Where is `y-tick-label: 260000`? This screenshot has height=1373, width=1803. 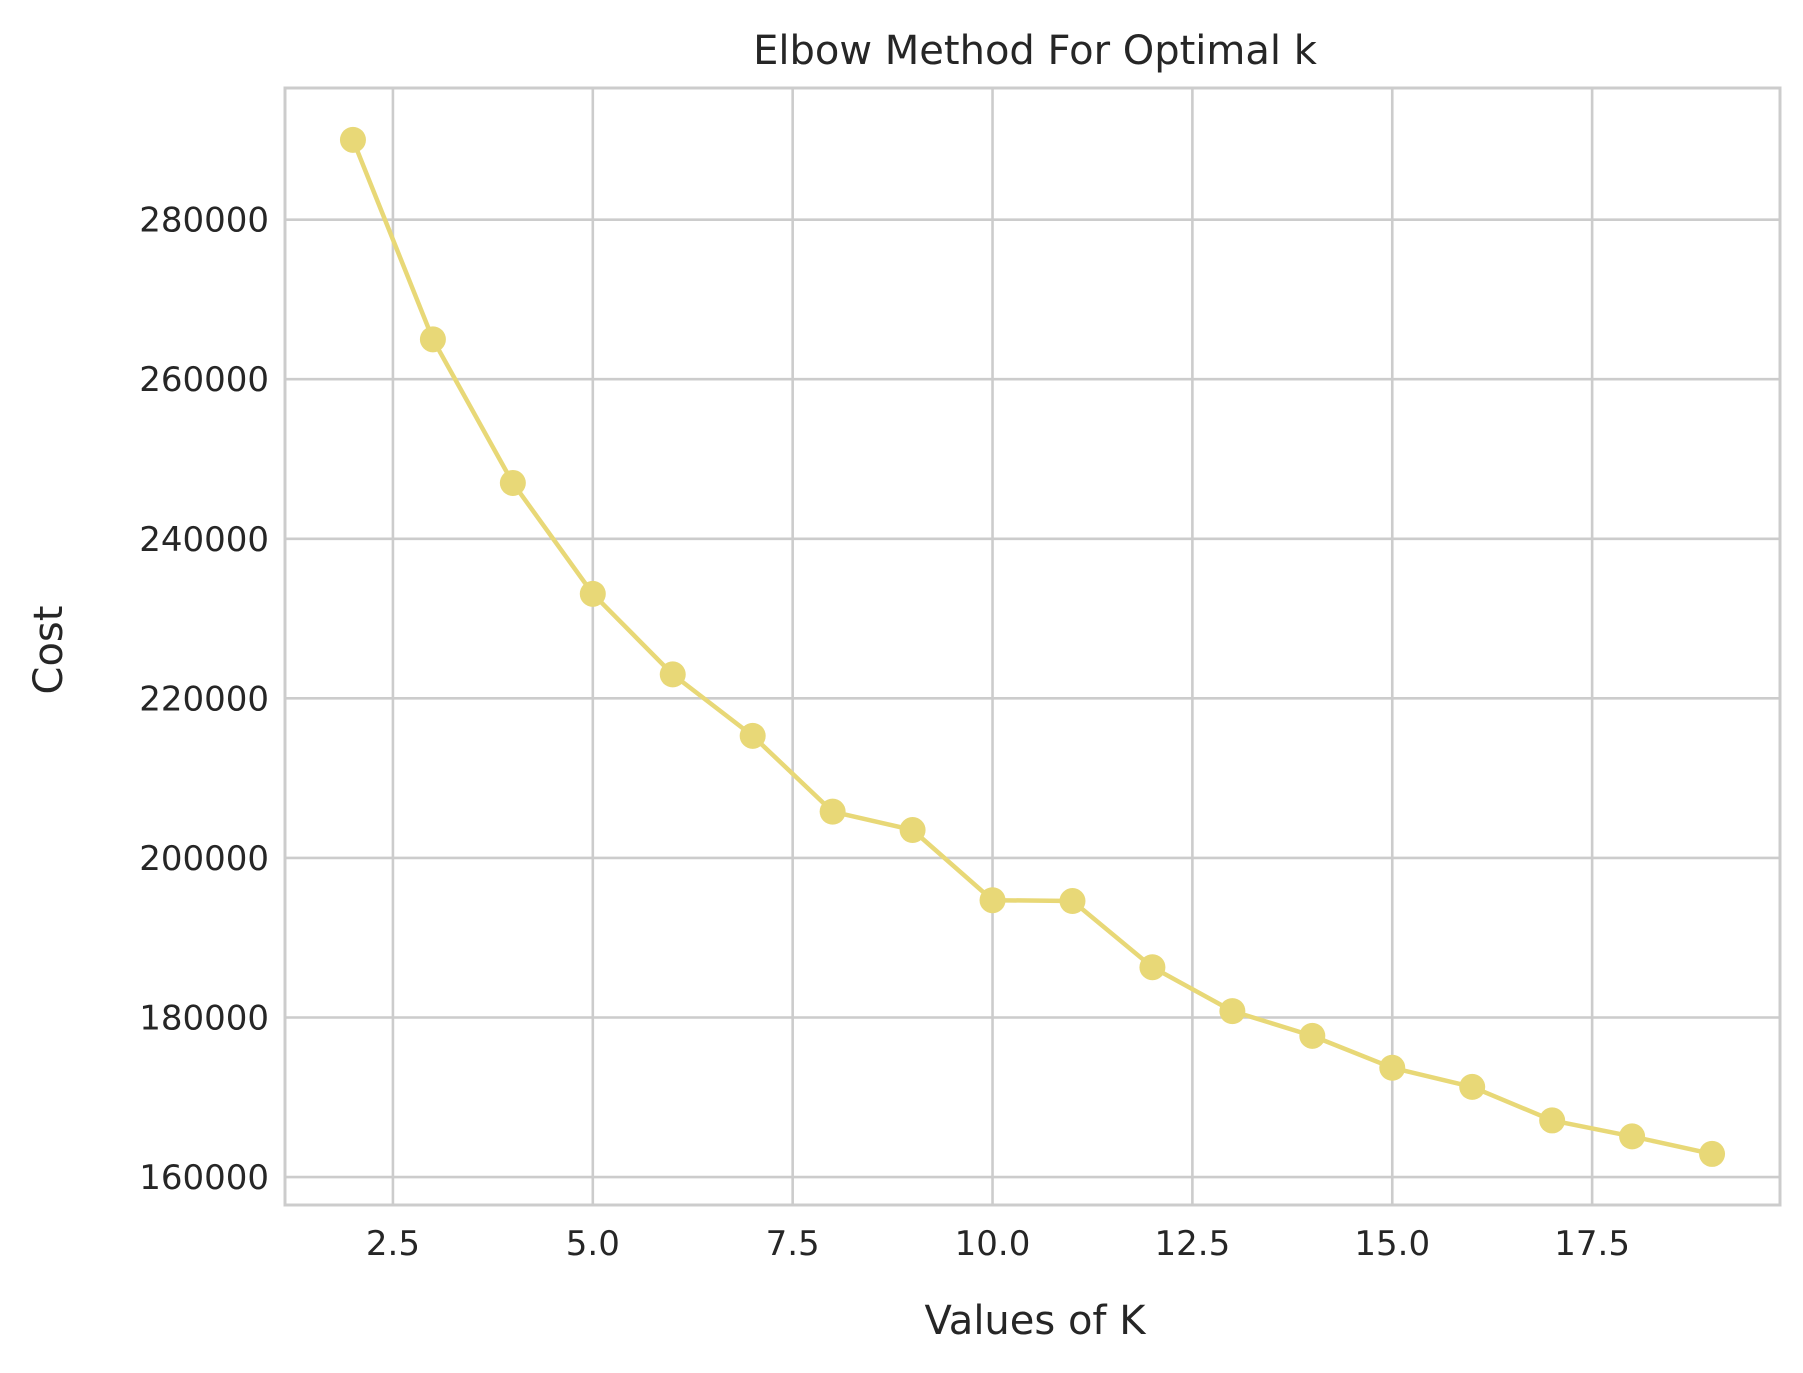
y-tick-label: 260000 is located at coordinates (204, 380).